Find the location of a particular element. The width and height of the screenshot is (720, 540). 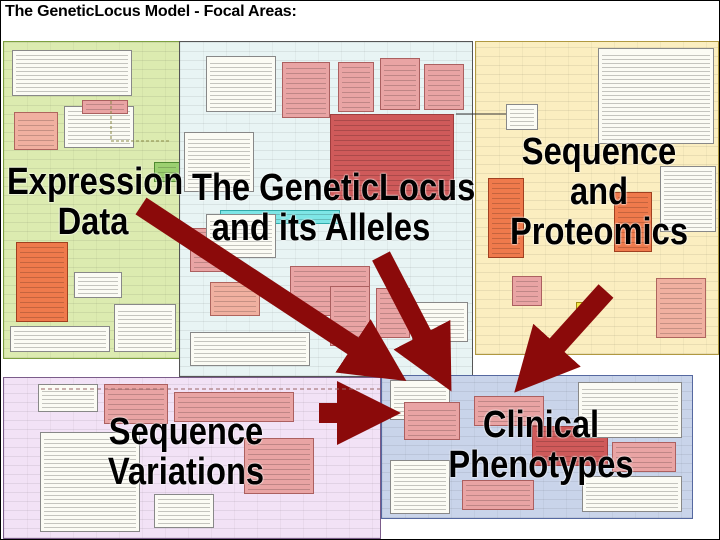

arrow-locus-to-clinical is located at coordinates (412, 321).